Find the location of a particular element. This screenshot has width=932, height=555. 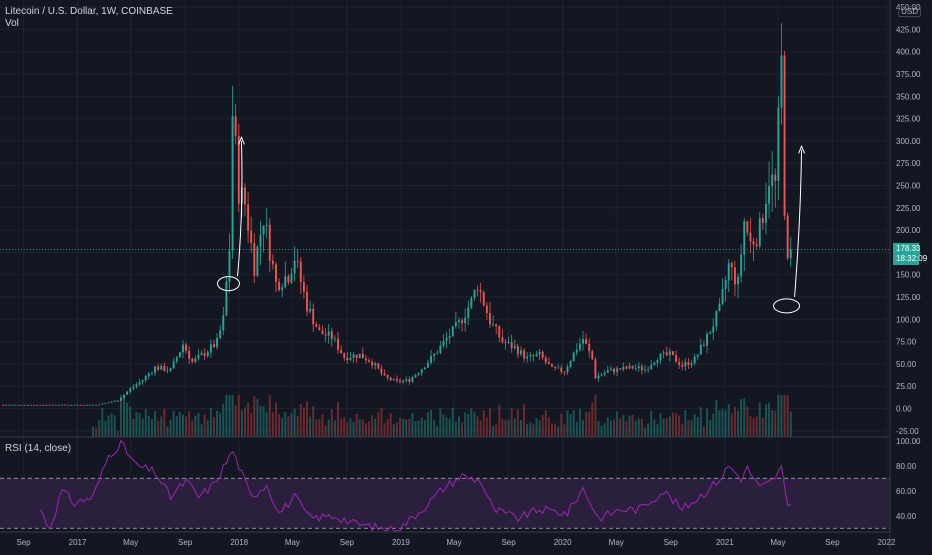

rsi-band is located at coordinates (445, 503).